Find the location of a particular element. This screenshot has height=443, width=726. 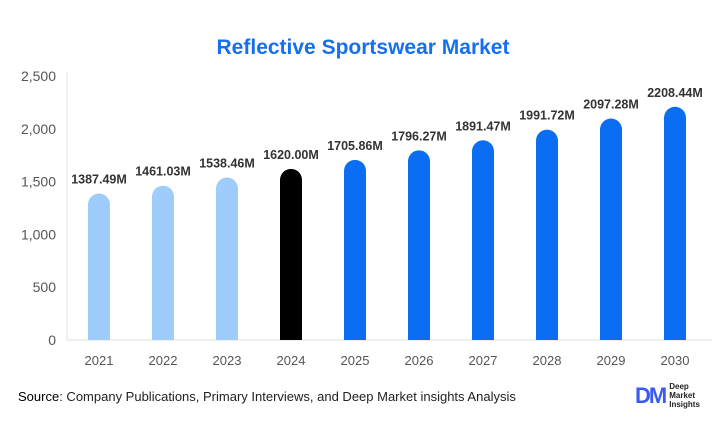

source-label: Source is located at coordinates (39, 396).